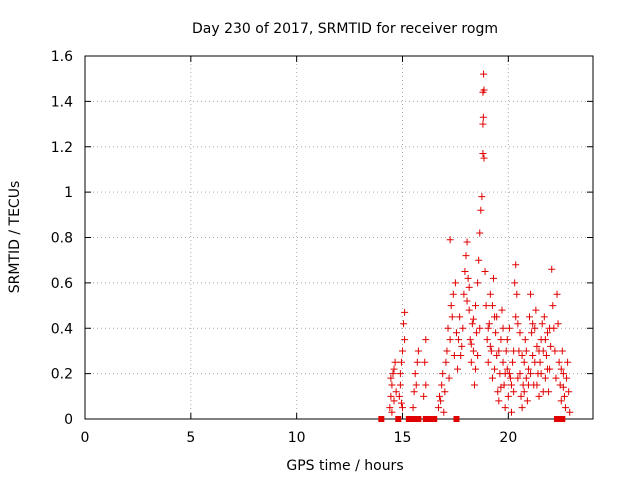  What do you see at coordinates (472, 419) in the screenshot?
I see `baseline-markers` at bounding box center [472, 419].